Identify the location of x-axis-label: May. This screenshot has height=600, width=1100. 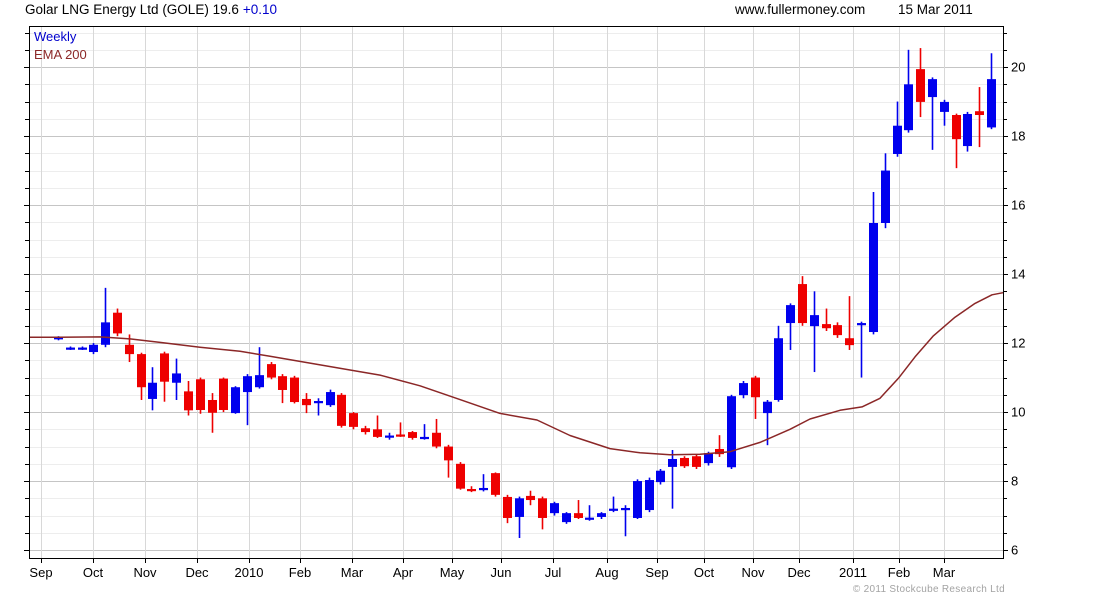
(452, 572).